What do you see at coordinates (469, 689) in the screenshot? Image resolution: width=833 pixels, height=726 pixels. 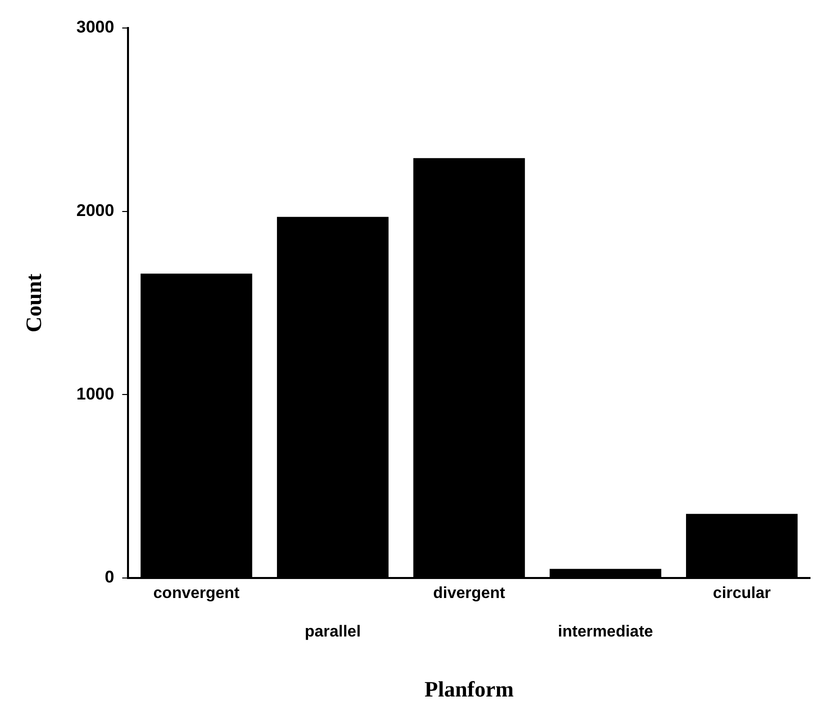 I see `x-axis-title: Planform` at bounding box center [469, 689].